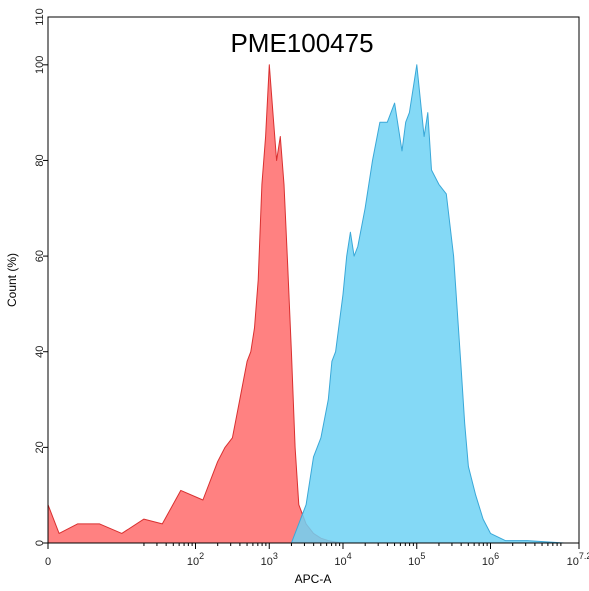 This screenshot has height=591, width=589. Describe the element at coordinates (40, 352) in the screenshot. I see `y-tick-label: 40` at that location.